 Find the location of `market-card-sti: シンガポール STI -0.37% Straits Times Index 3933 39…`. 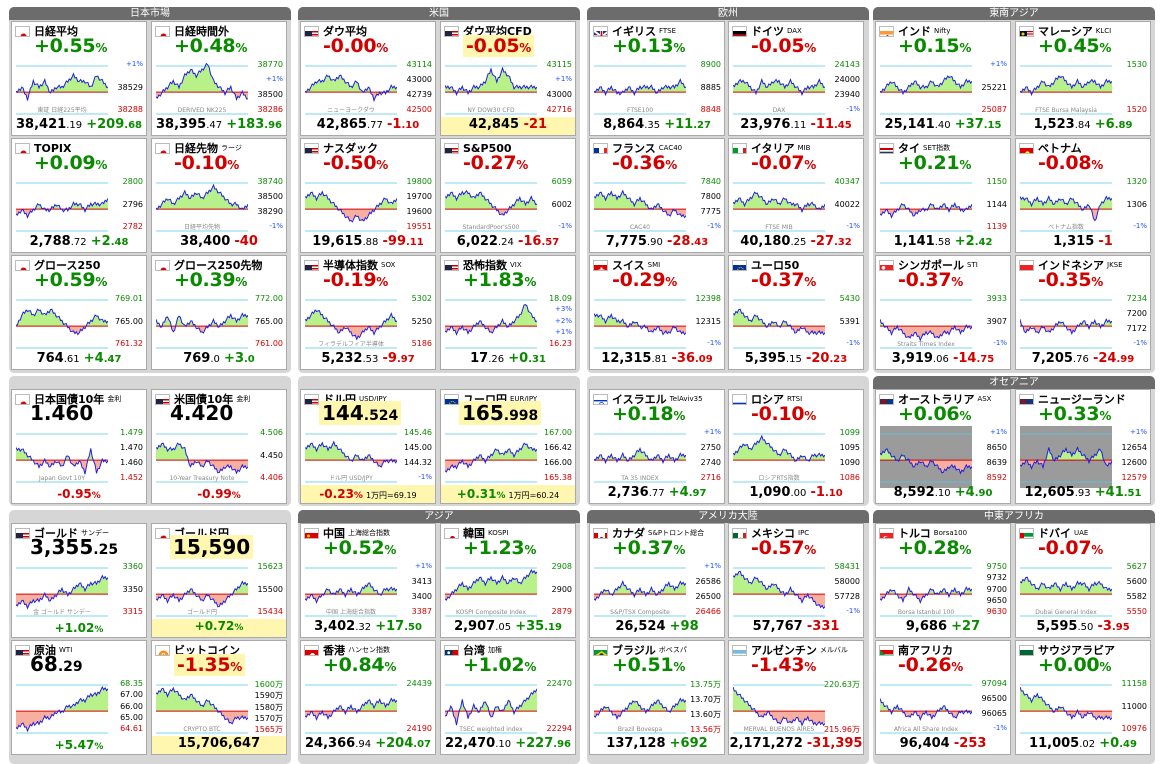

market-card-sti: シンガポール STI -0.37% Straits Times Index 3933 39… is located at coordinates (943, 312).